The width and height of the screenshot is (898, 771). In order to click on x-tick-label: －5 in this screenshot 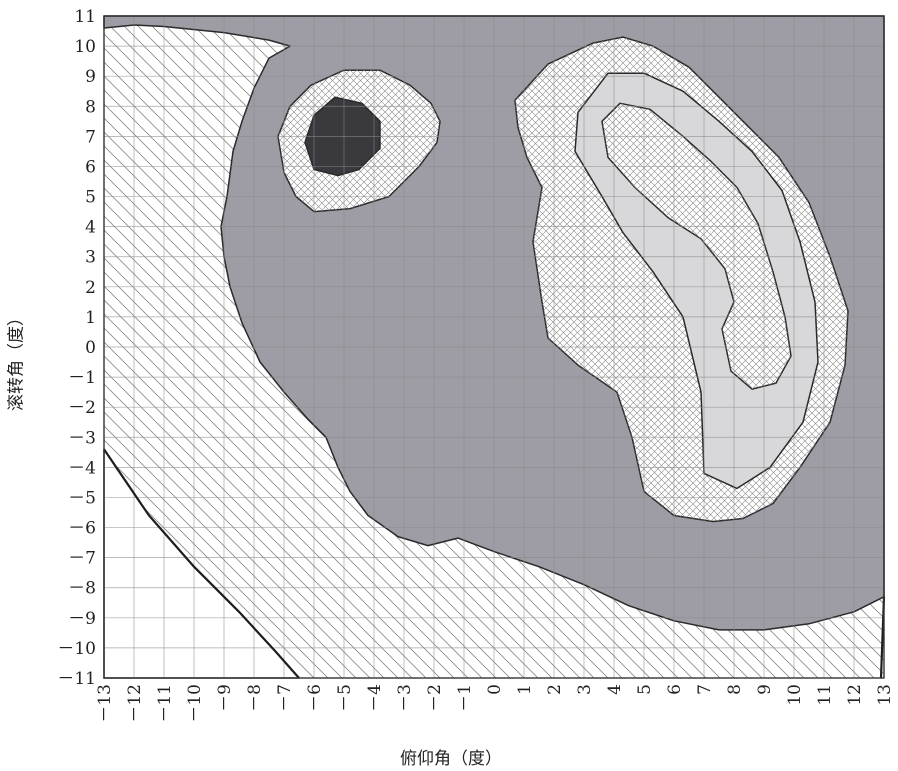, I will do `click(345, 698)`.